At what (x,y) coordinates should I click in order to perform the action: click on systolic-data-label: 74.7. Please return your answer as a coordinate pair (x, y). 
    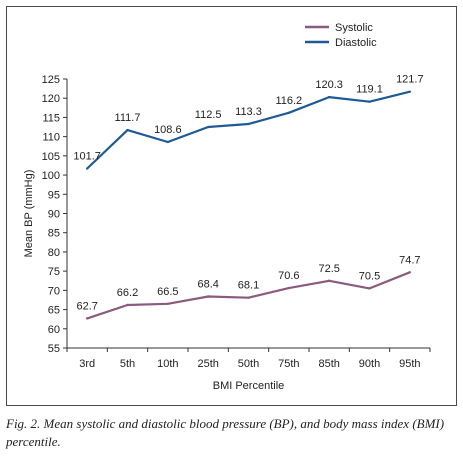
    Looking at the image, I should click on (409, 260).